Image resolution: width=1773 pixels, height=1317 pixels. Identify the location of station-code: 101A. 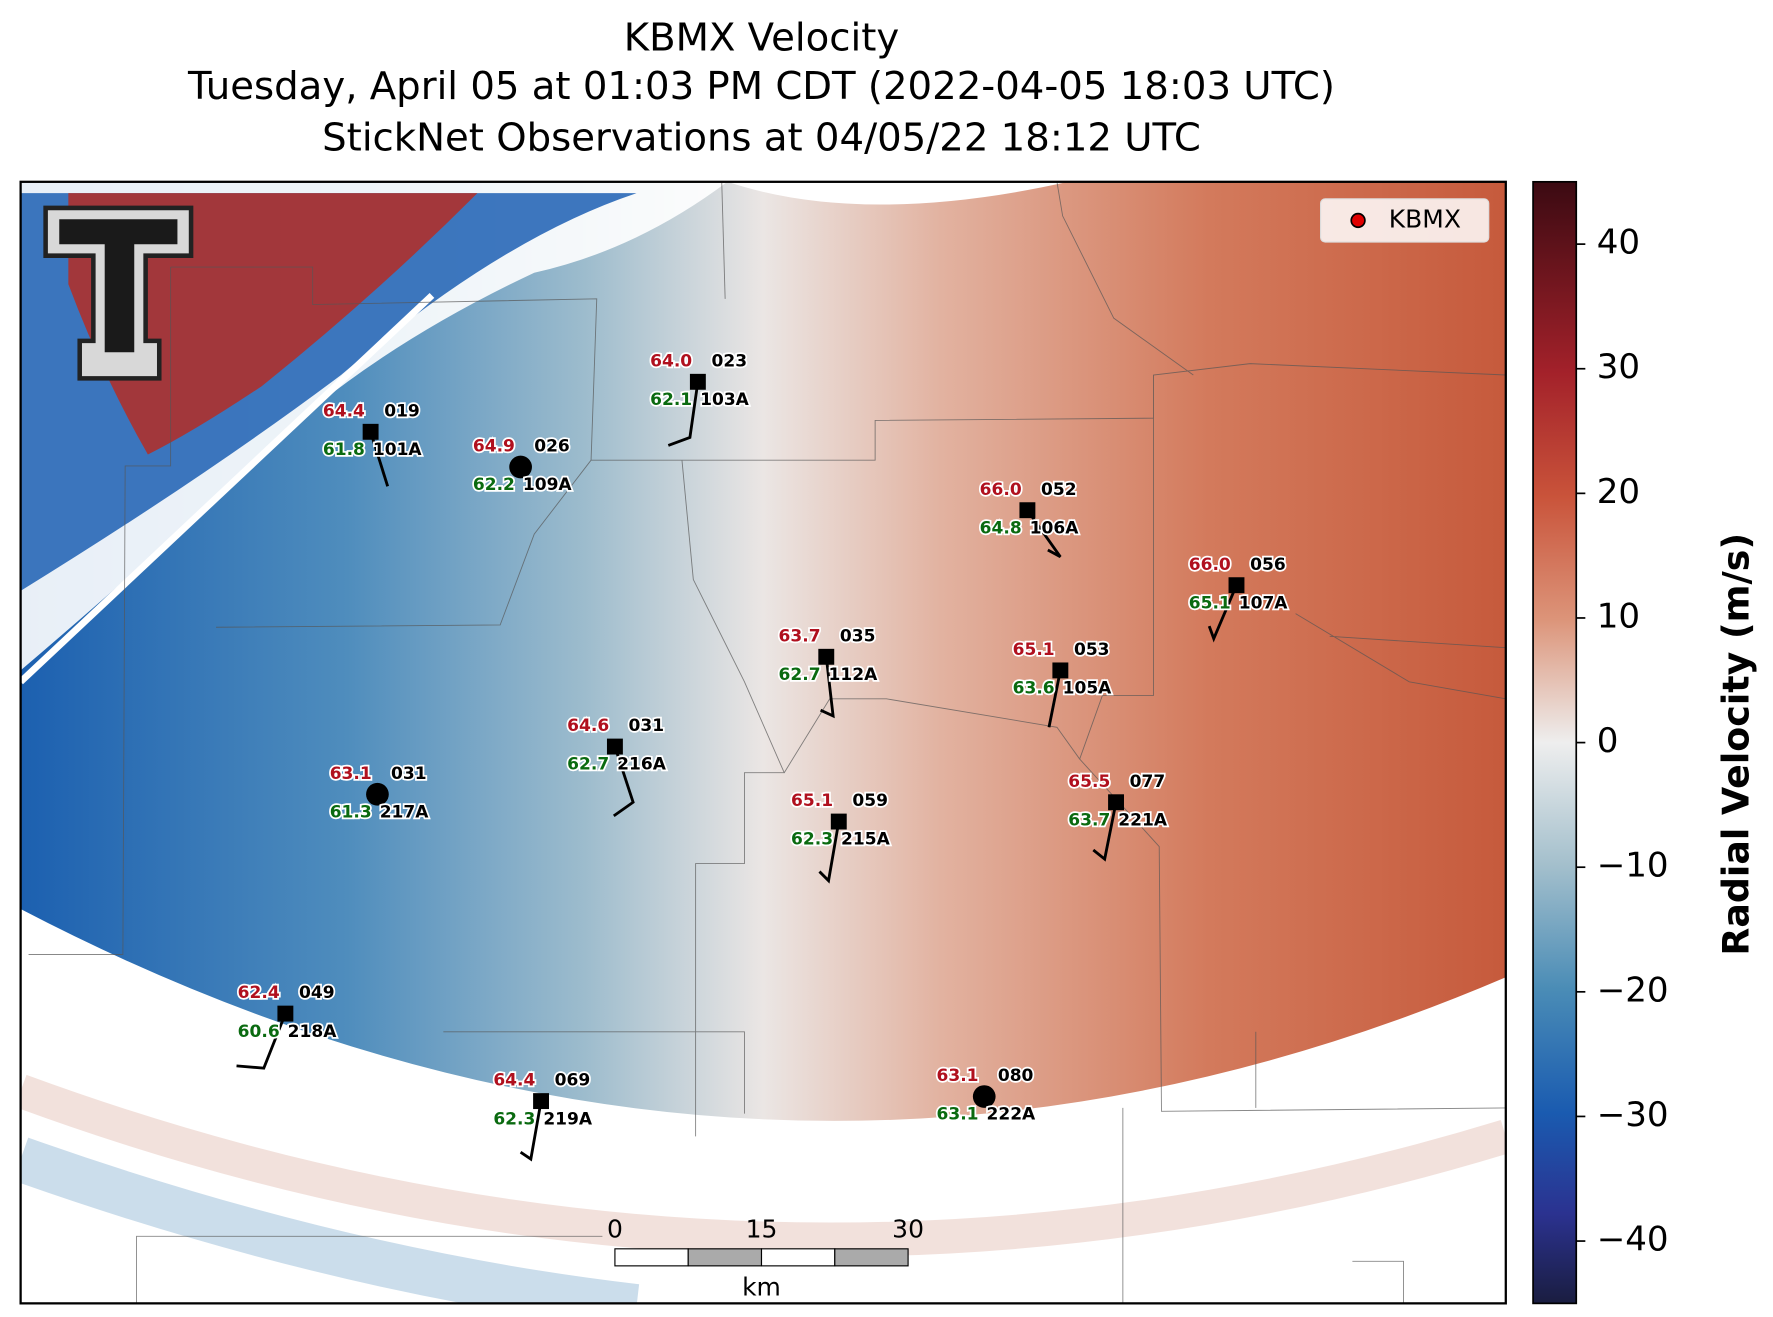
(398, 450).